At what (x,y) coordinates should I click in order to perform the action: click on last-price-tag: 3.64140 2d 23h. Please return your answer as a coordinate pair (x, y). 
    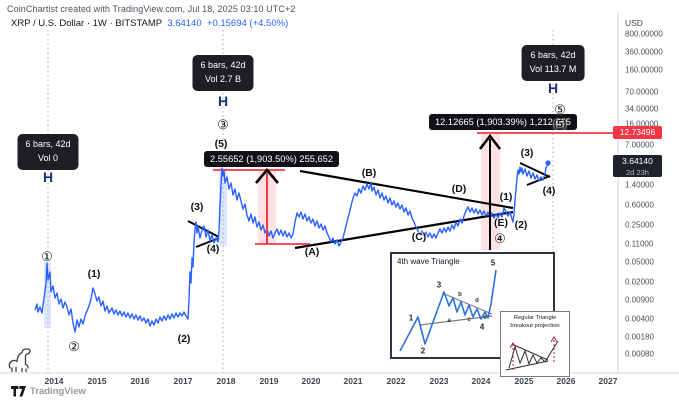
    Looking at the image, I should click on (637, 166).